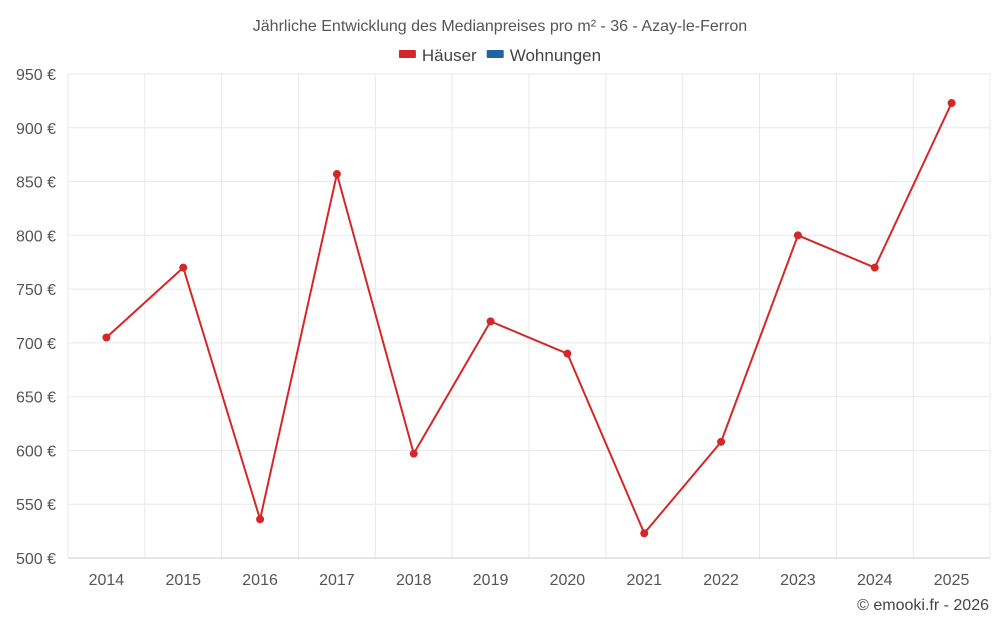 The image size is (1000, 625). What do you see at coordinates (414, 580) in the screenshot?
I see `x-tick-label: 2018` at bounding box center [414, 580].